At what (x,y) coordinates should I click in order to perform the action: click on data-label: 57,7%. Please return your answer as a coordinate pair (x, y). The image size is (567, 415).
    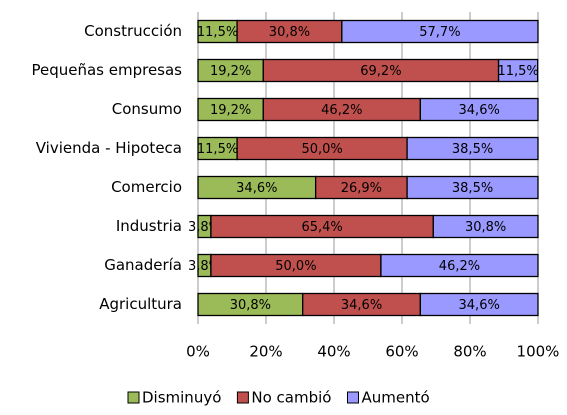
    Looking at the image, I should click on (439, 32).